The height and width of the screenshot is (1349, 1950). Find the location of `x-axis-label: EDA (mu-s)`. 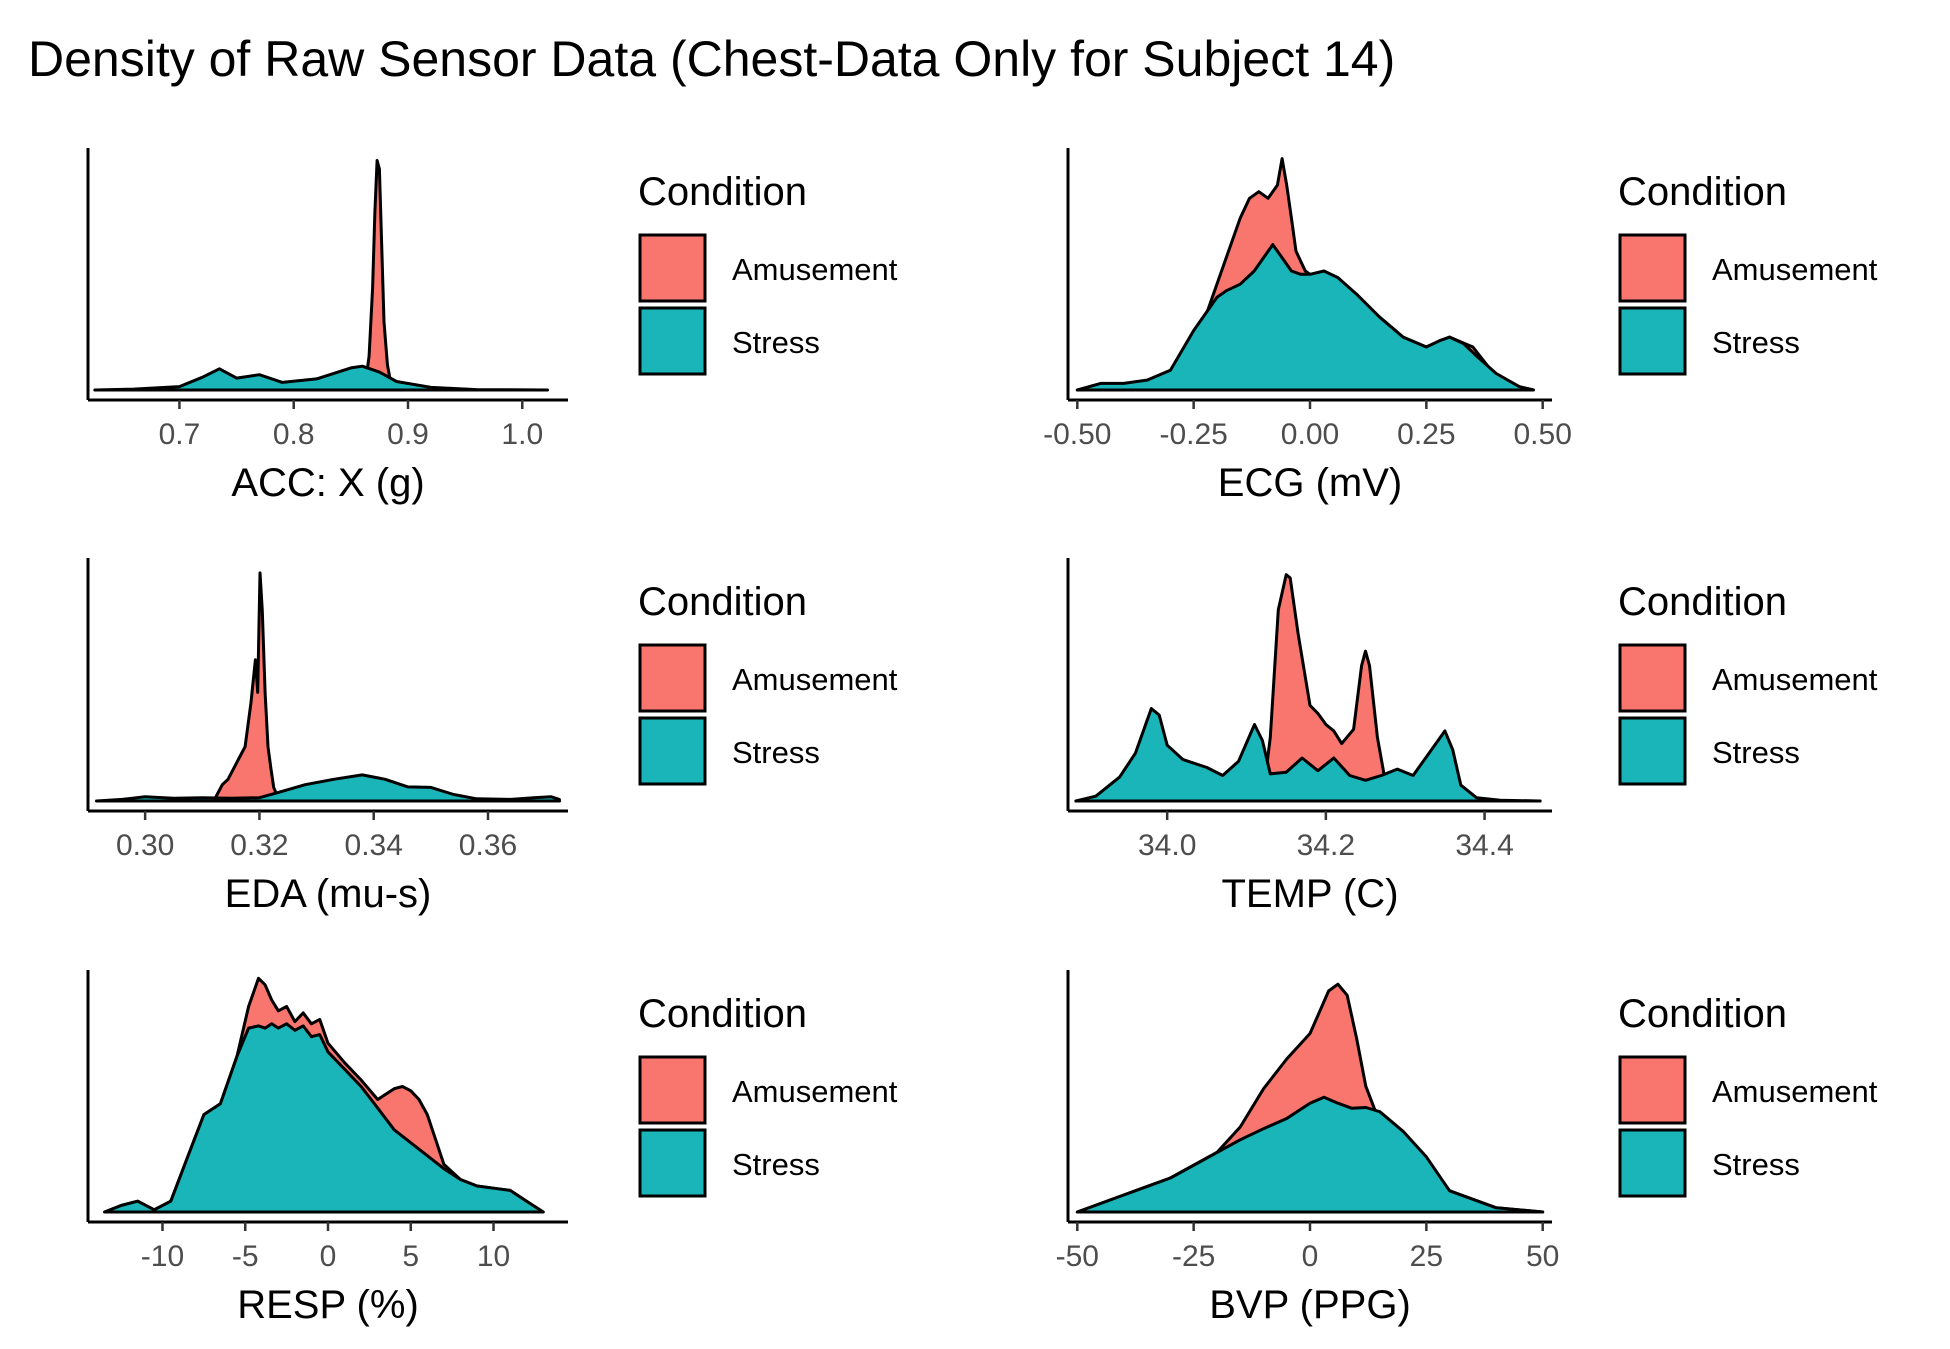

x-axis-label: EDA (mu-s) is located at coordinates (328, 894).